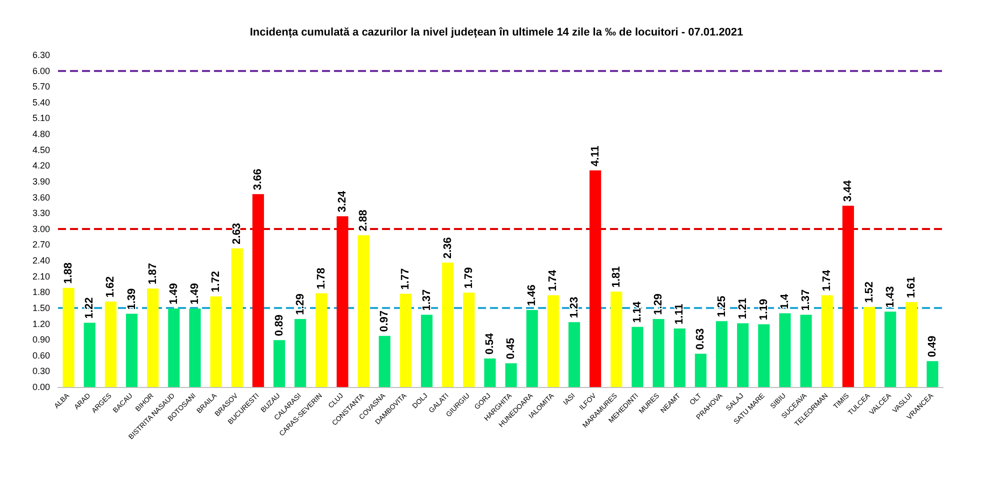 Image resolution: width=993 pixels, height=482 pixels. I want to click on y-tick-label: 0.00, so click(41, 387).